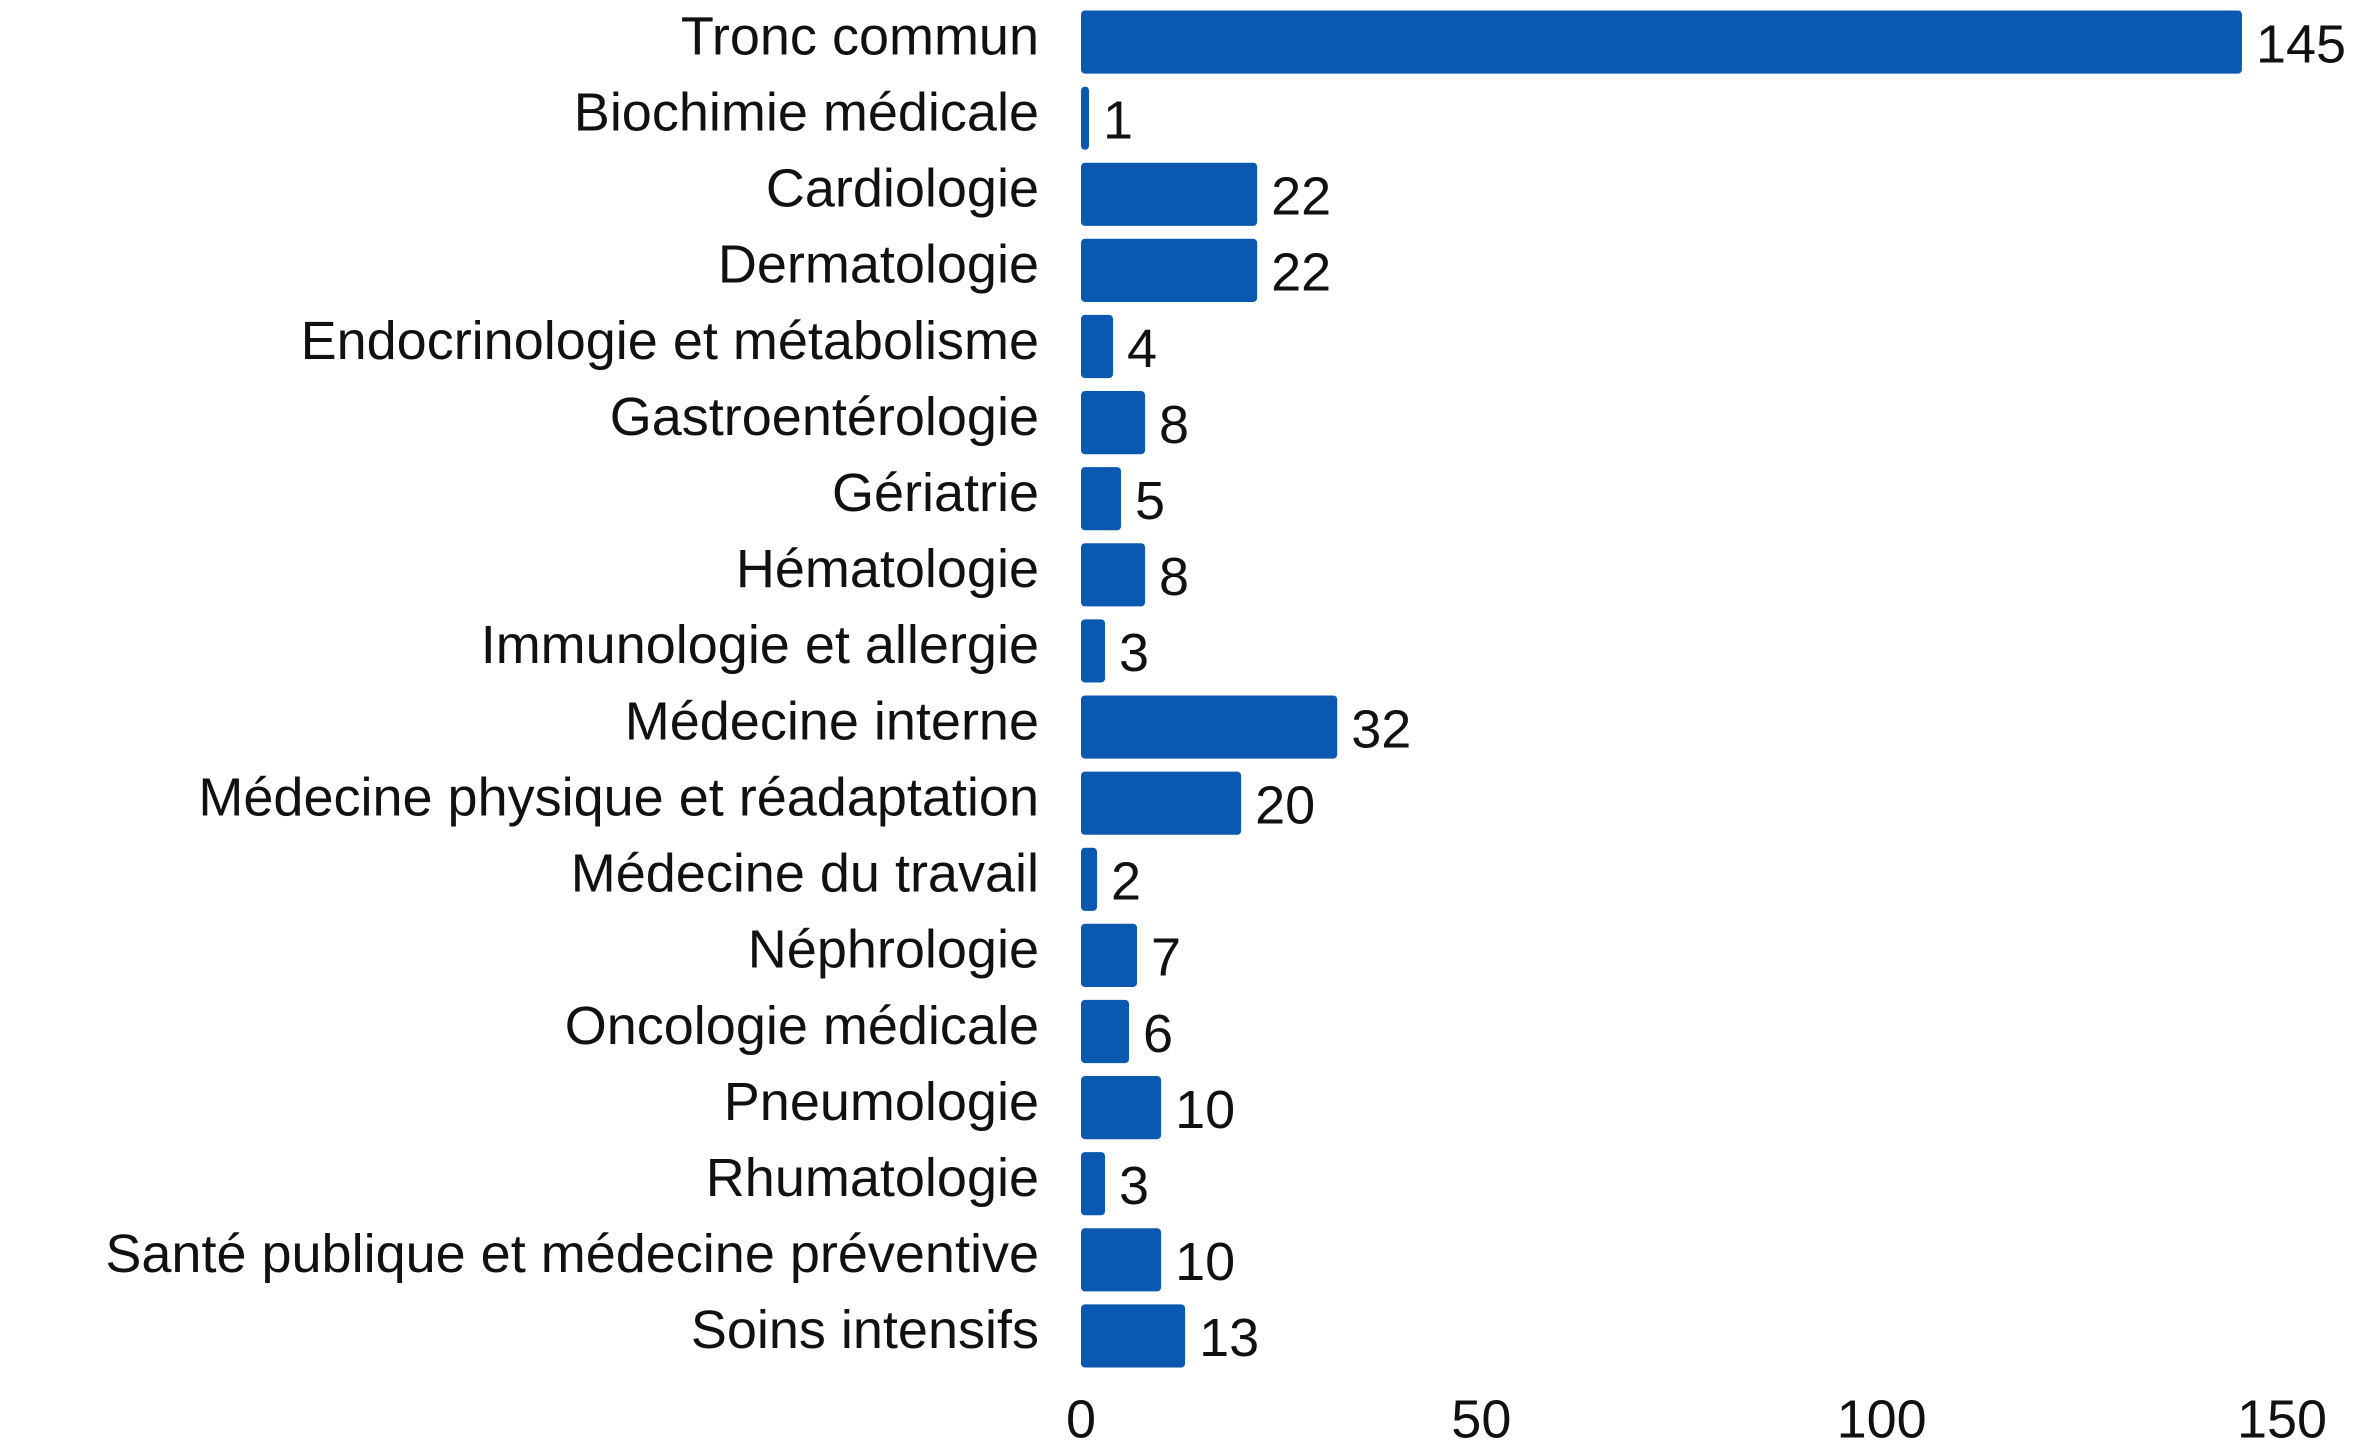 This screenshot has height=1446, width=2362. Describe the element at coordinates (1142, 349) in the screenshot. I see `data-label: 4` at that location.